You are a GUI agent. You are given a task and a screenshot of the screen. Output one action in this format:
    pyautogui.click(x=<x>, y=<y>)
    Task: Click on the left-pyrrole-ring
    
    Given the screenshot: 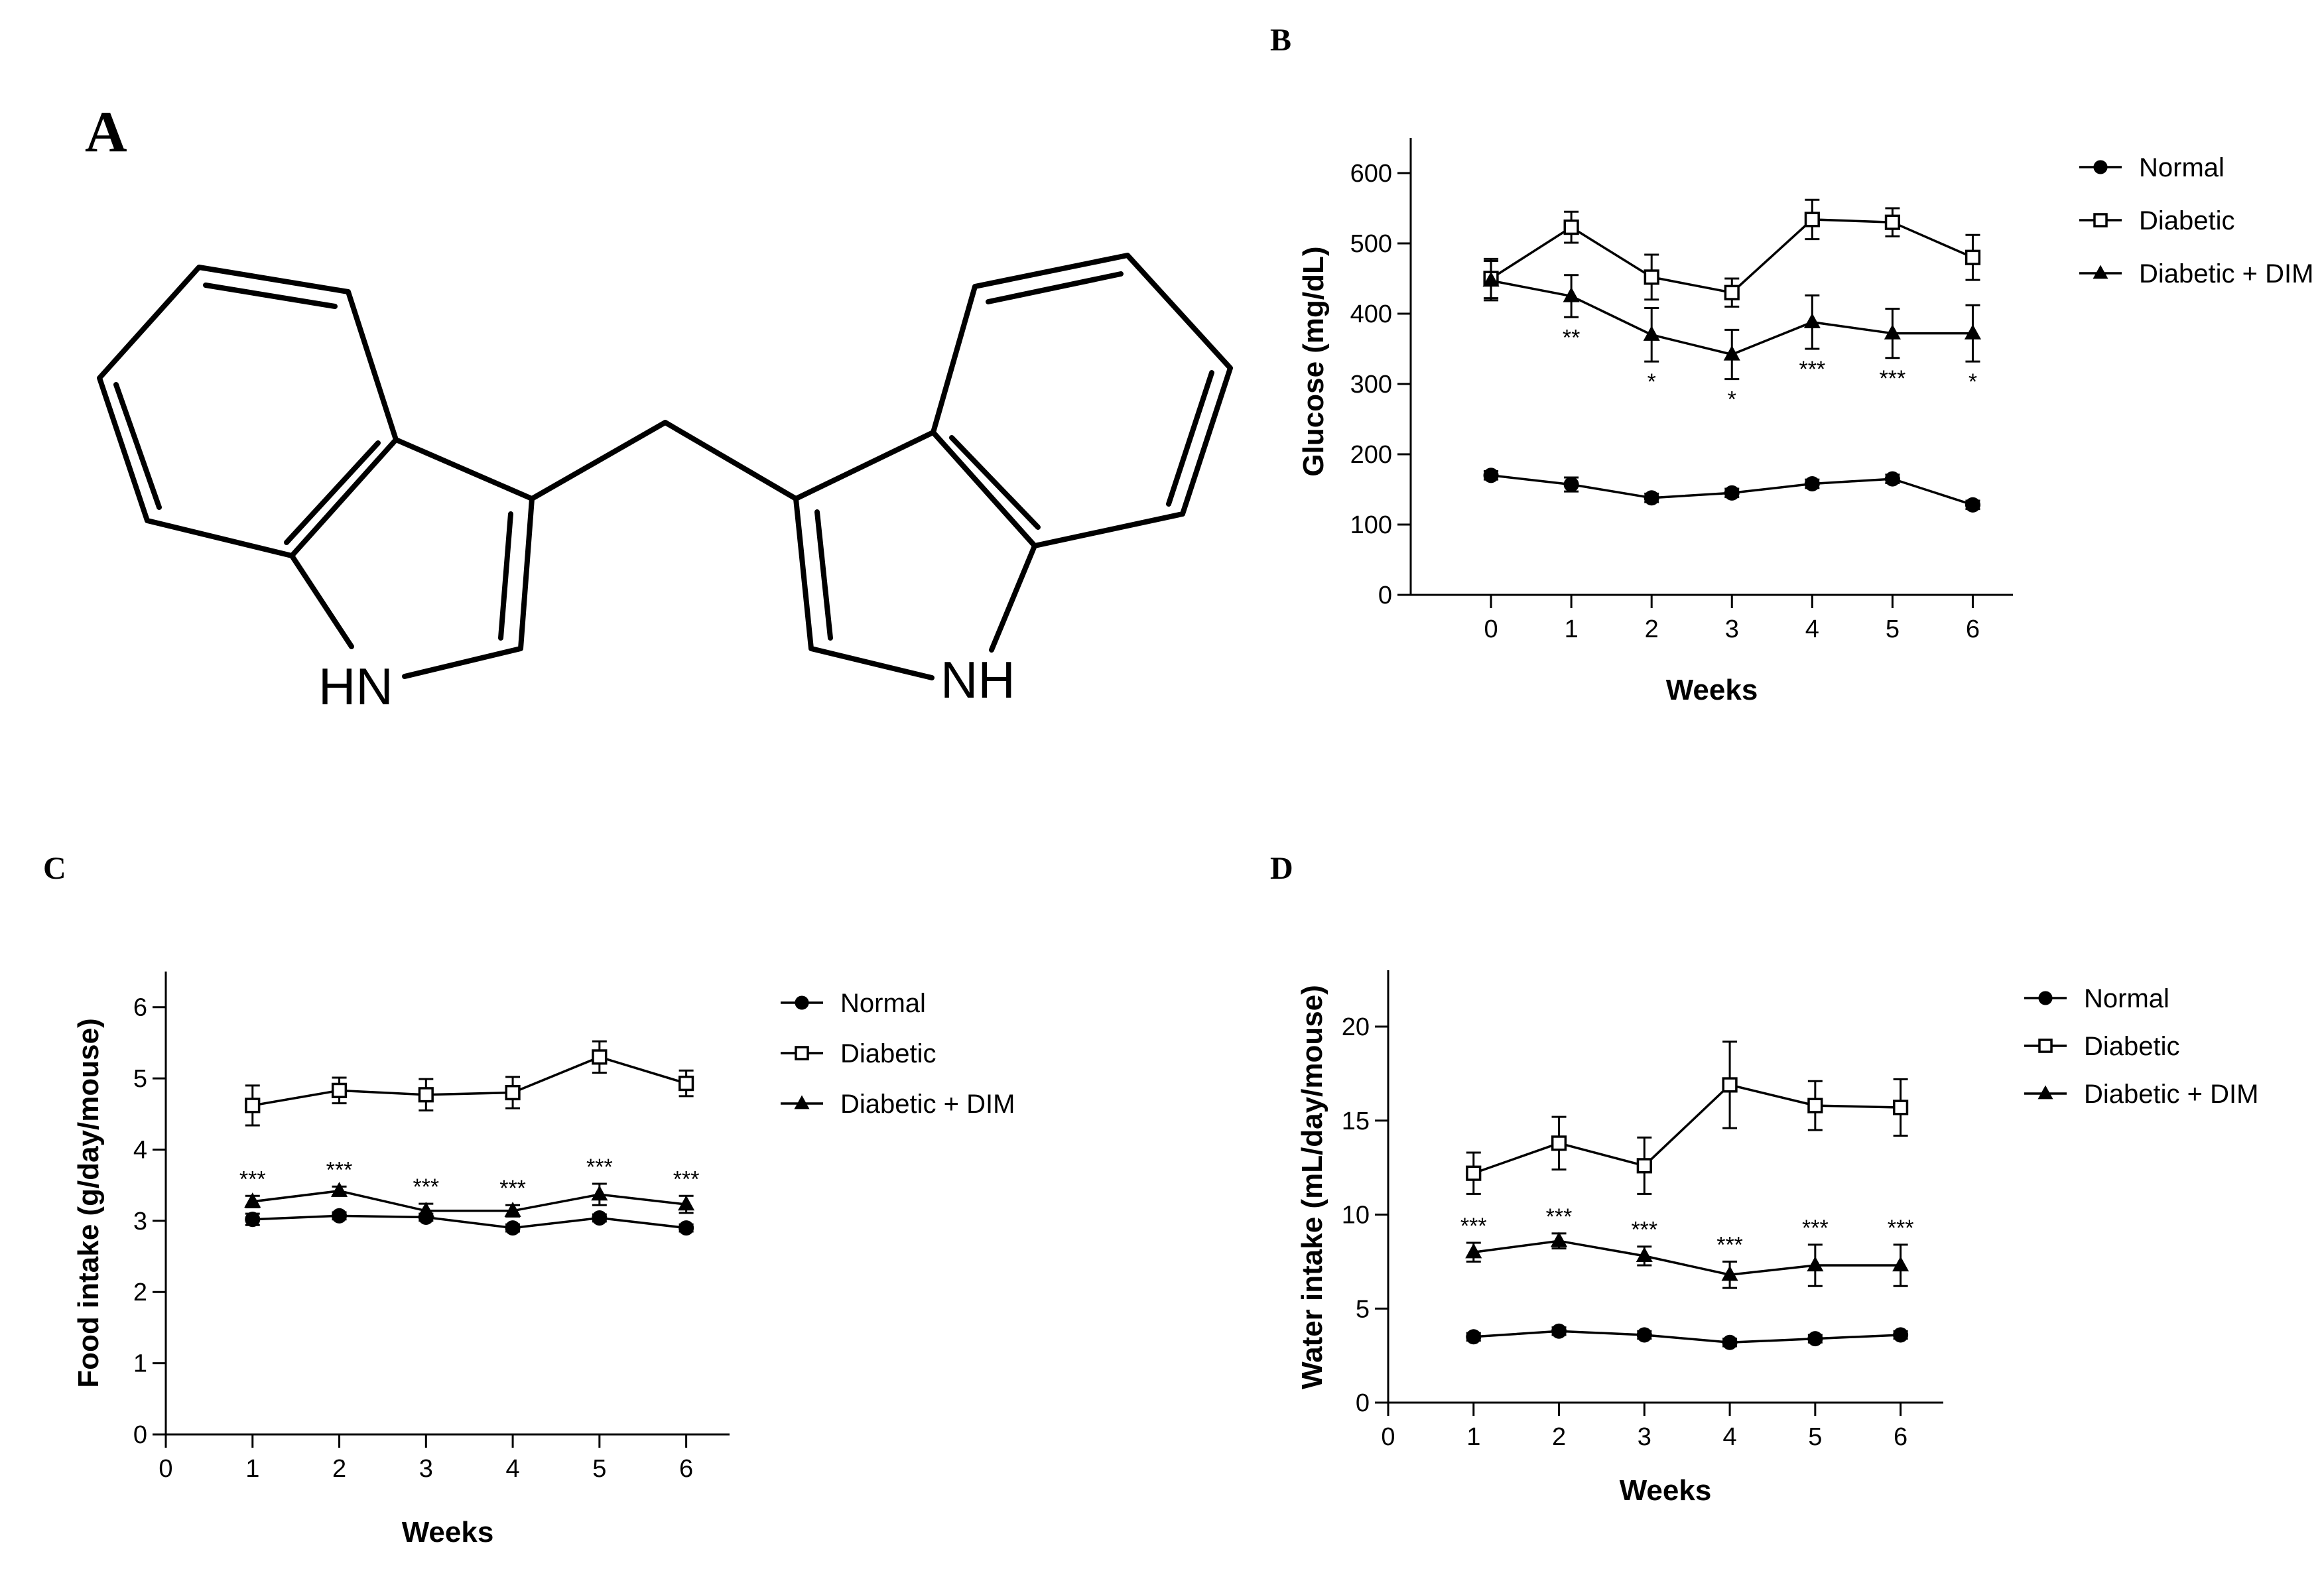 What is the action you would take?
    pyautogui.click(x=464, y=558)
    